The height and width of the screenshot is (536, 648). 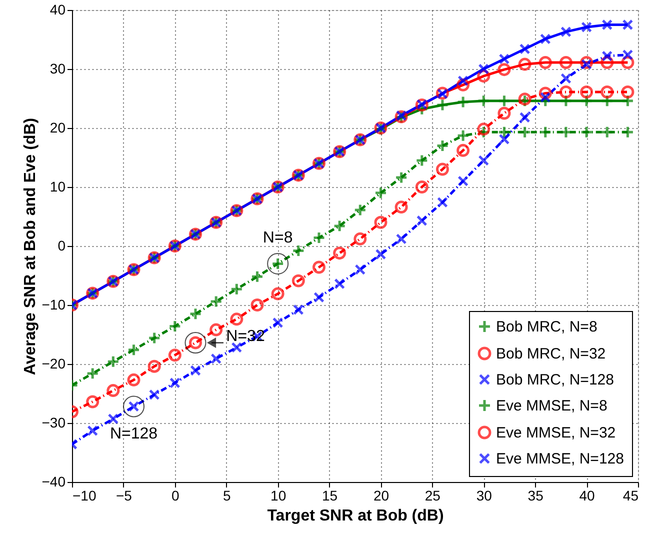 I want to click on x-tick-label: 25, so click(x=432, y=496).